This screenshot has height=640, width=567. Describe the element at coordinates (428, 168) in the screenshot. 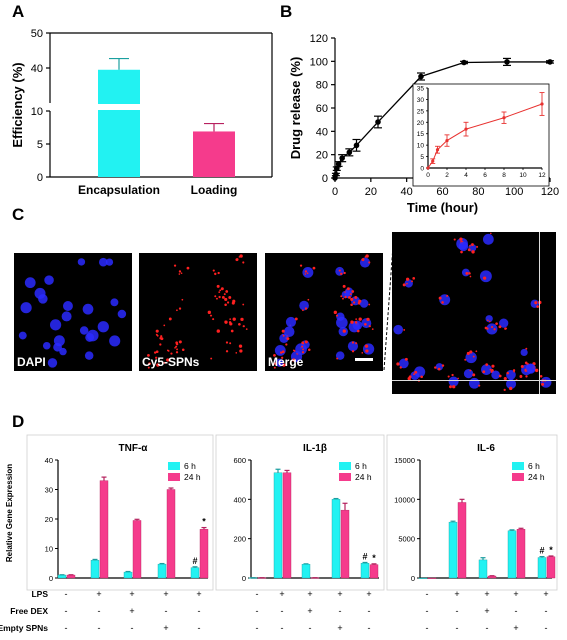

I see `inset-data-point` at that location.